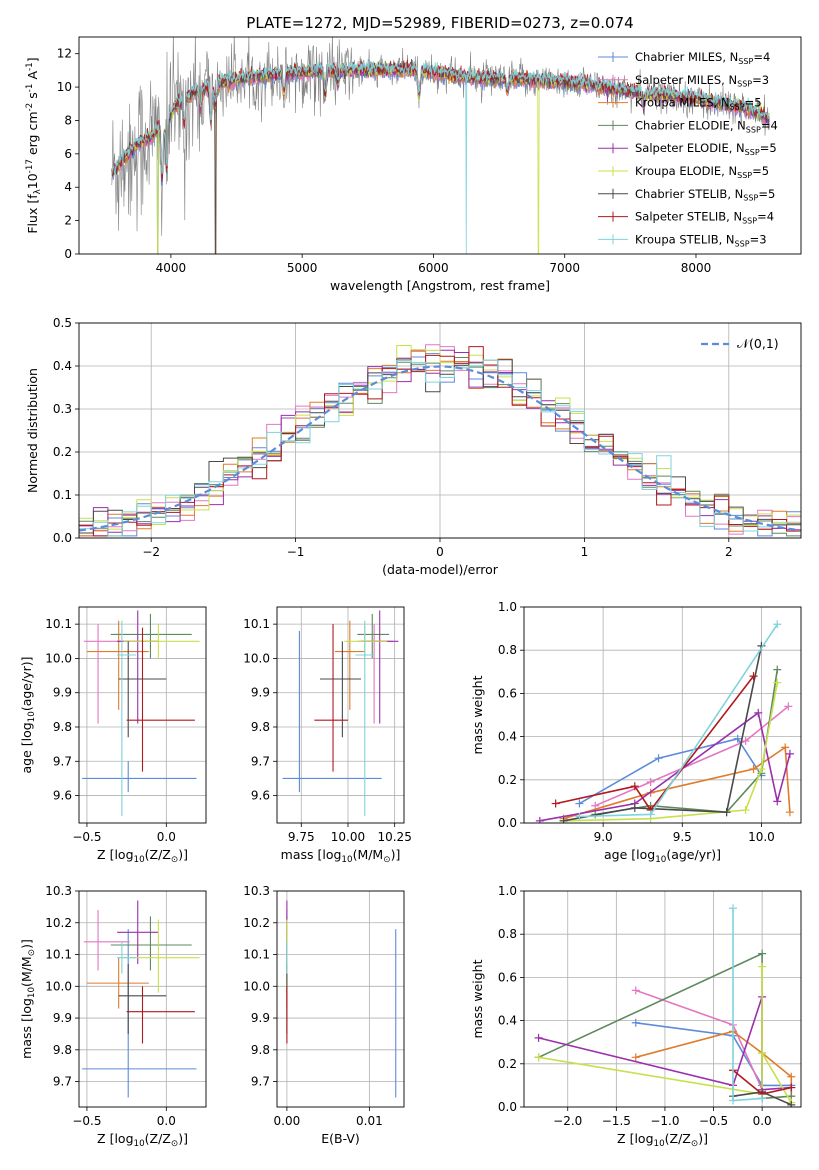 The height and width of the screenshot is (1170, 819). What do you see at coordinates (440, 156) in the screenshot?
I see `model-spectrum` at bounding box center [440, 156].